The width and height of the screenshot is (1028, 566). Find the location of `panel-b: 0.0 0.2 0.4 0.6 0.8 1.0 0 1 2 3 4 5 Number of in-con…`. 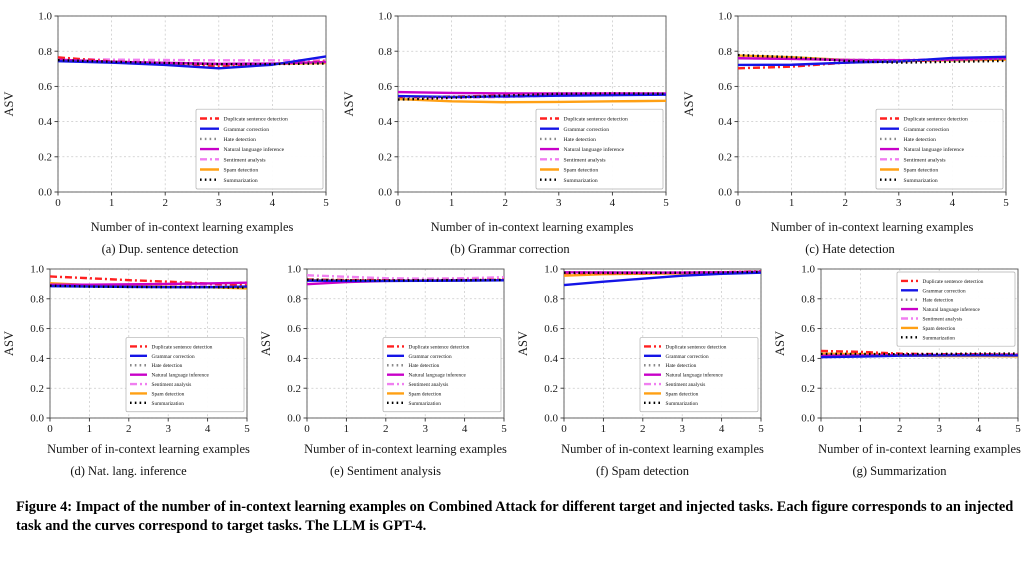

panel-b: 0.0 0.2 0.4 0.6 0.8 1.0 0 1 2 3 4 5 Number of in-con… is located at coordinates (510, 129).